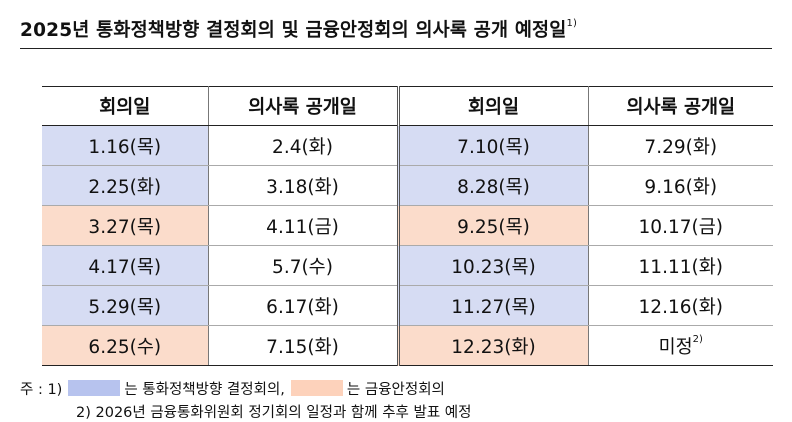 This screenshot has height=422, width=792. Describe the element at coordinates (302, 185) in the screenshot. I see `release-date-cell: 3.18(화)` at that location.